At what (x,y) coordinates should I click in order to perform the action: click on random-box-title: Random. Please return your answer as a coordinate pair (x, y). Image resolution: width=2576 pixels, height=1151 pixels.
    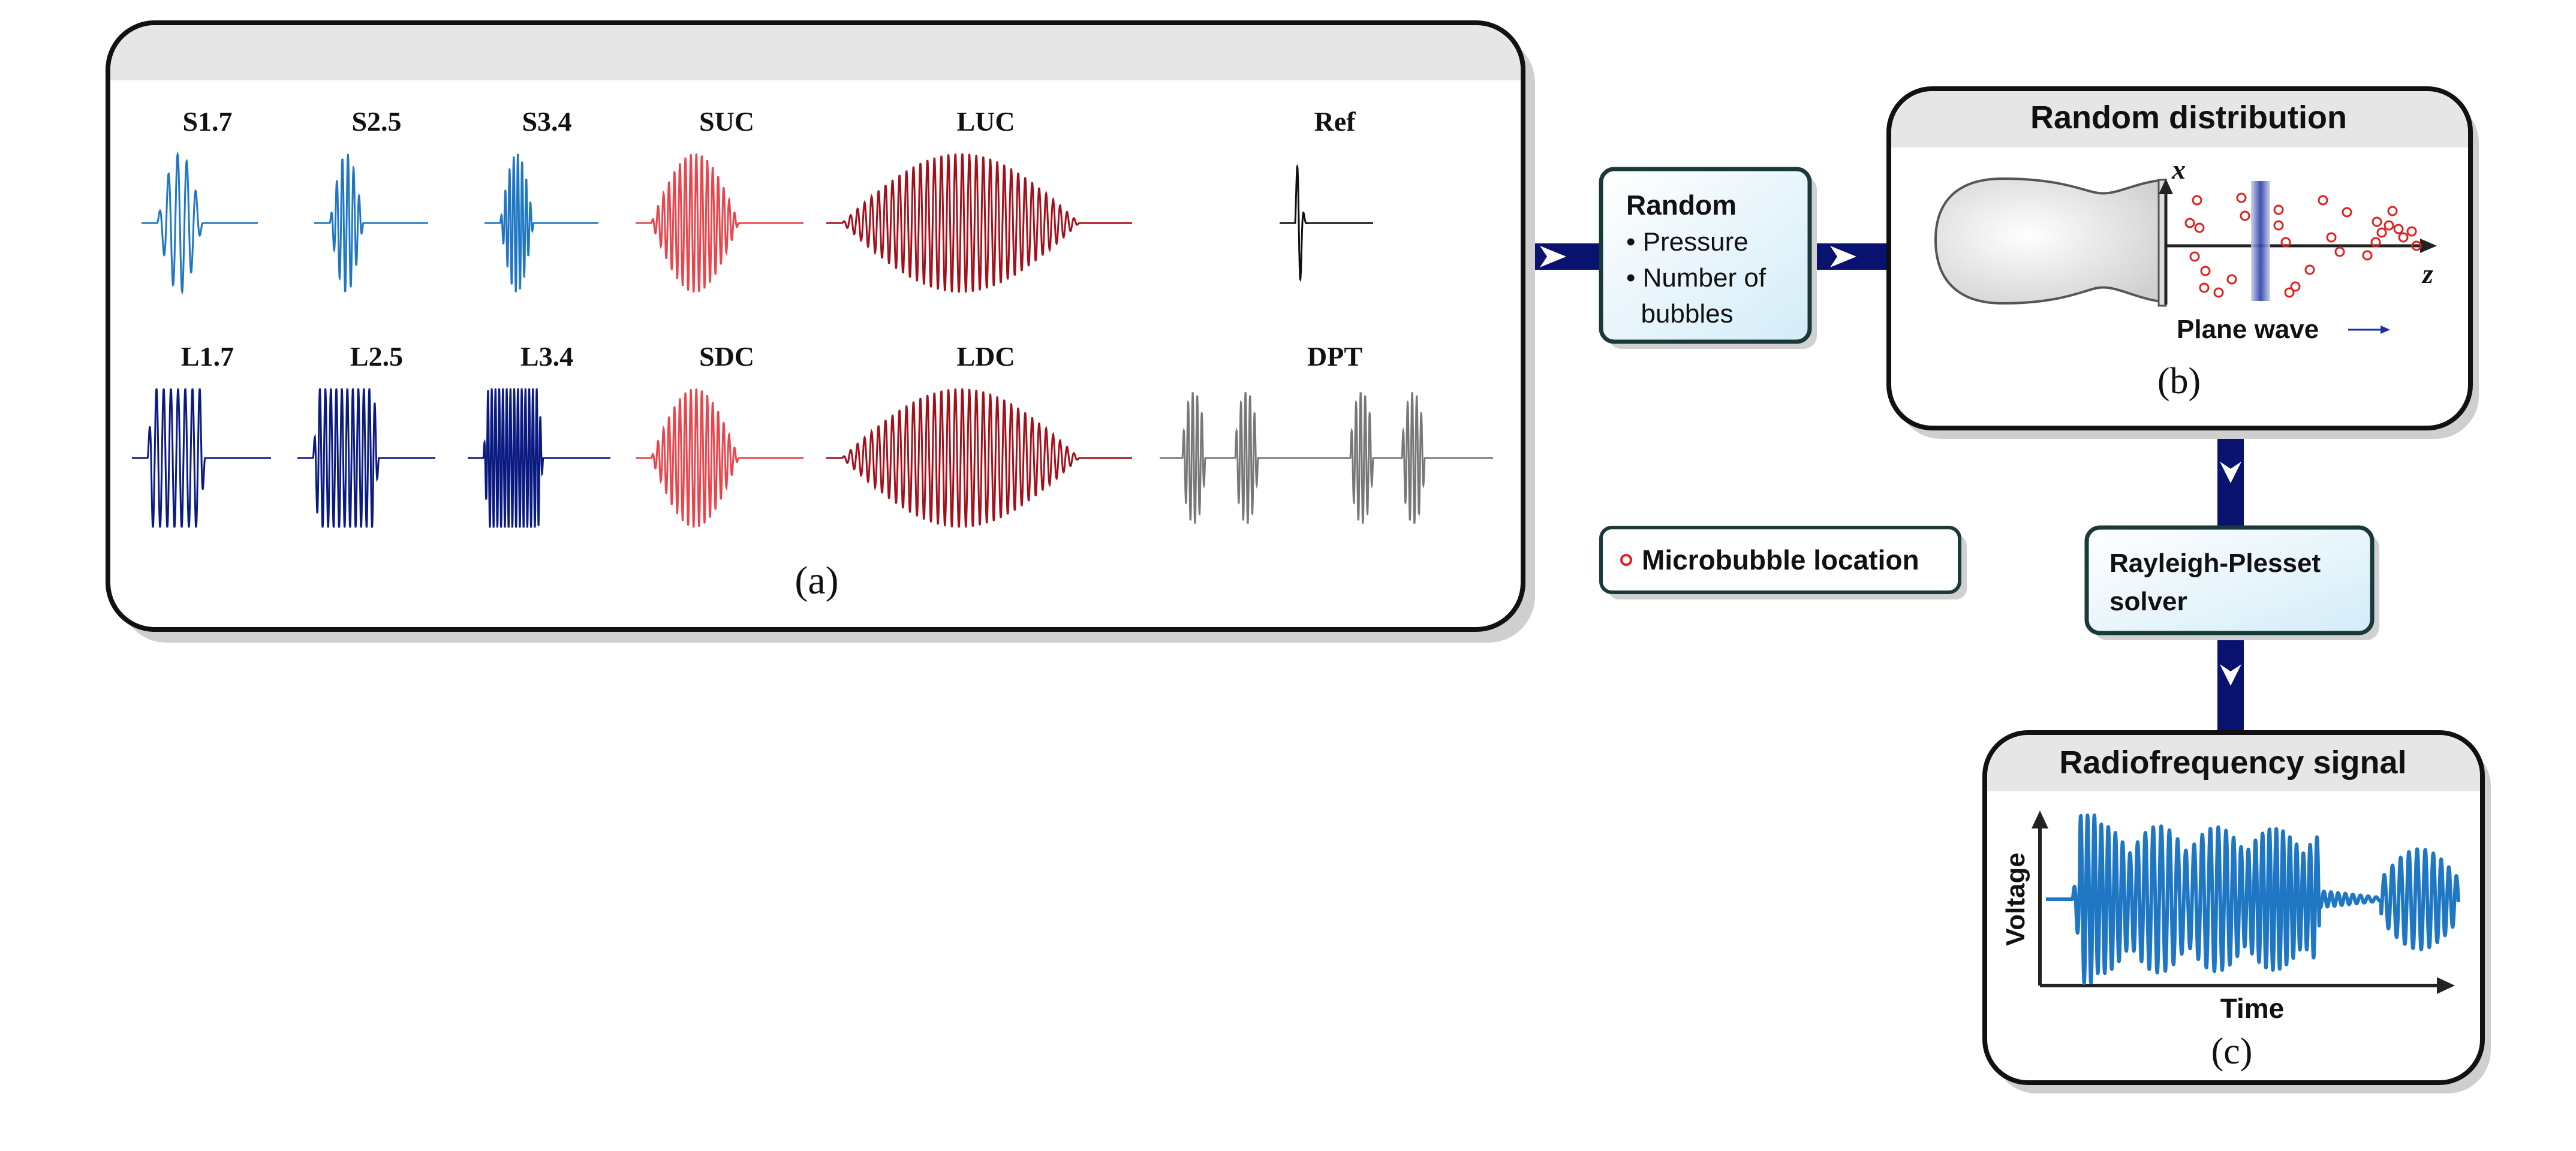
    Looking at the image, I should click on (1682, 205).